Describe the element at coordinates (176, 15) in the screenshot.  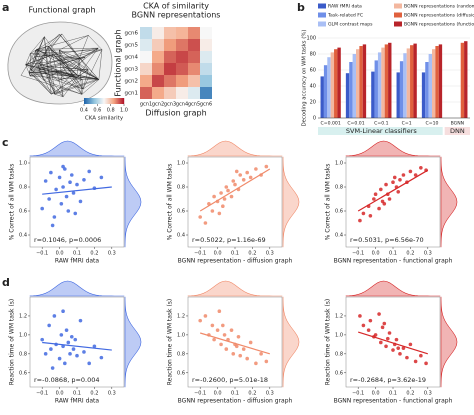
I see `heatmap-title: BGNN representations` at that location.